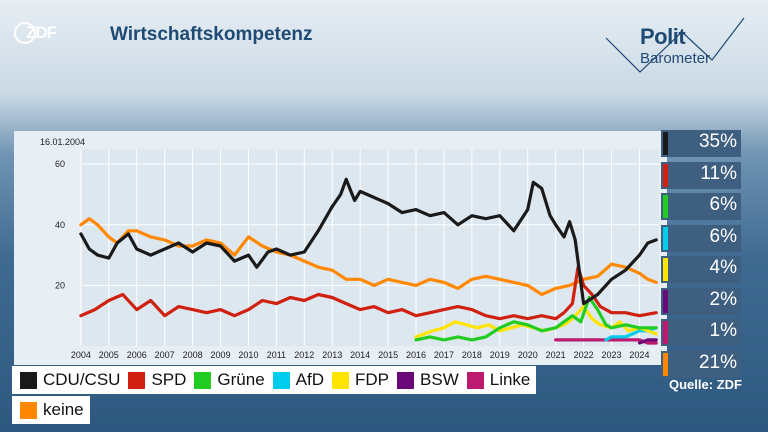  What do you see at coordinates (388, 355) in the screenshot?
I see `x-tick-label: 2015` at bounding box center [388, 355].